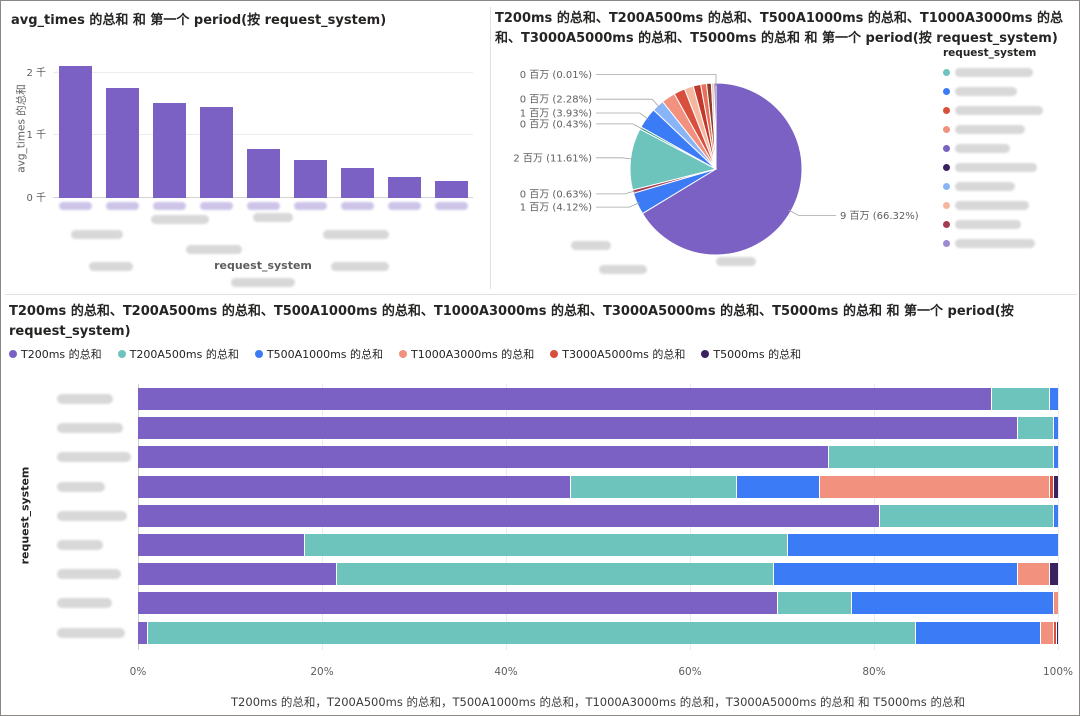 The image size is (1080, 716). I want to click on legend-item: T5000ms 的总和, so click(751, 354).